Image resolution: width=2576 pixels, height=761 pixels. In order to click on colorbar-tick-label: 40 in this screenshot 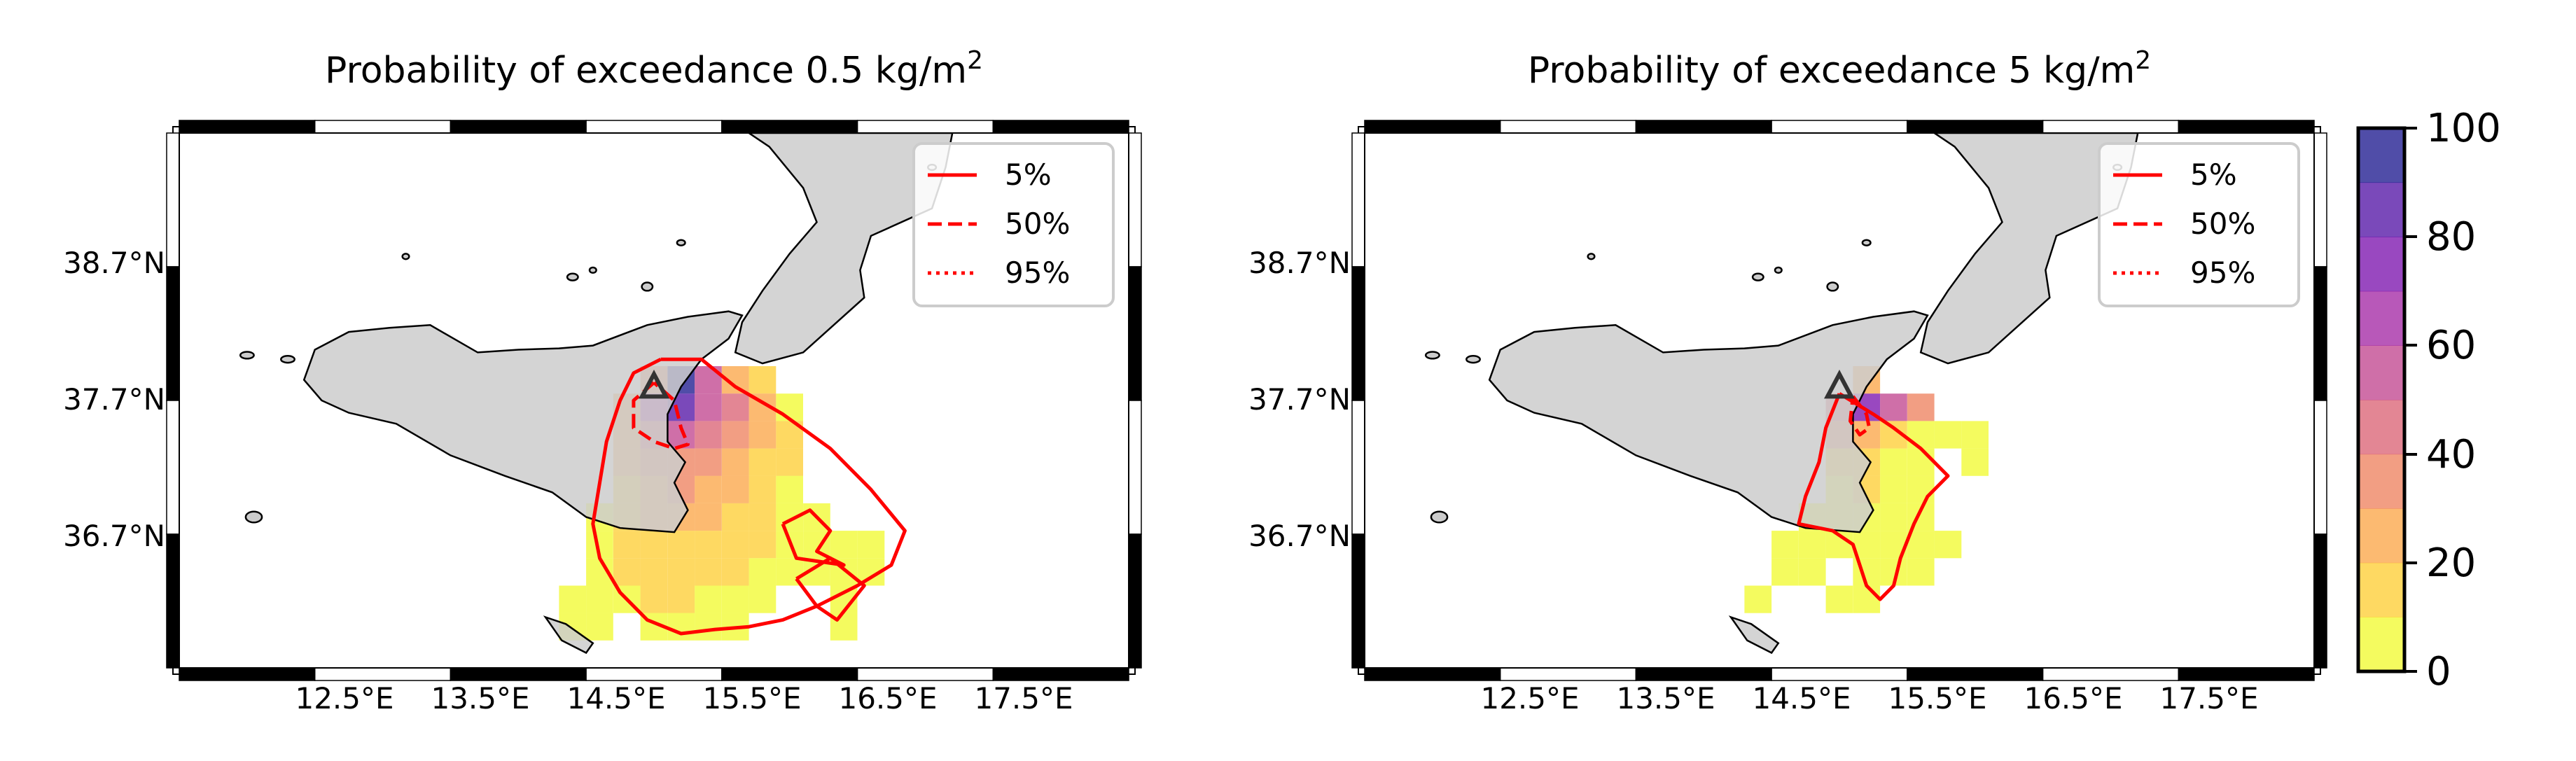, I will do `click(2451, 454)`.